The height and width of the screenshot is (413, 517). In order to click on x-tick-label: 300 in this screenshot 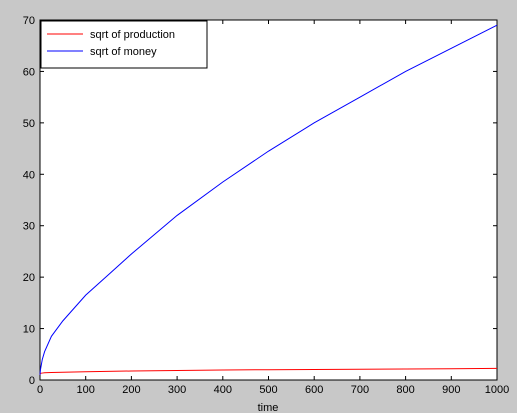, I will do `click(177, 390)`.